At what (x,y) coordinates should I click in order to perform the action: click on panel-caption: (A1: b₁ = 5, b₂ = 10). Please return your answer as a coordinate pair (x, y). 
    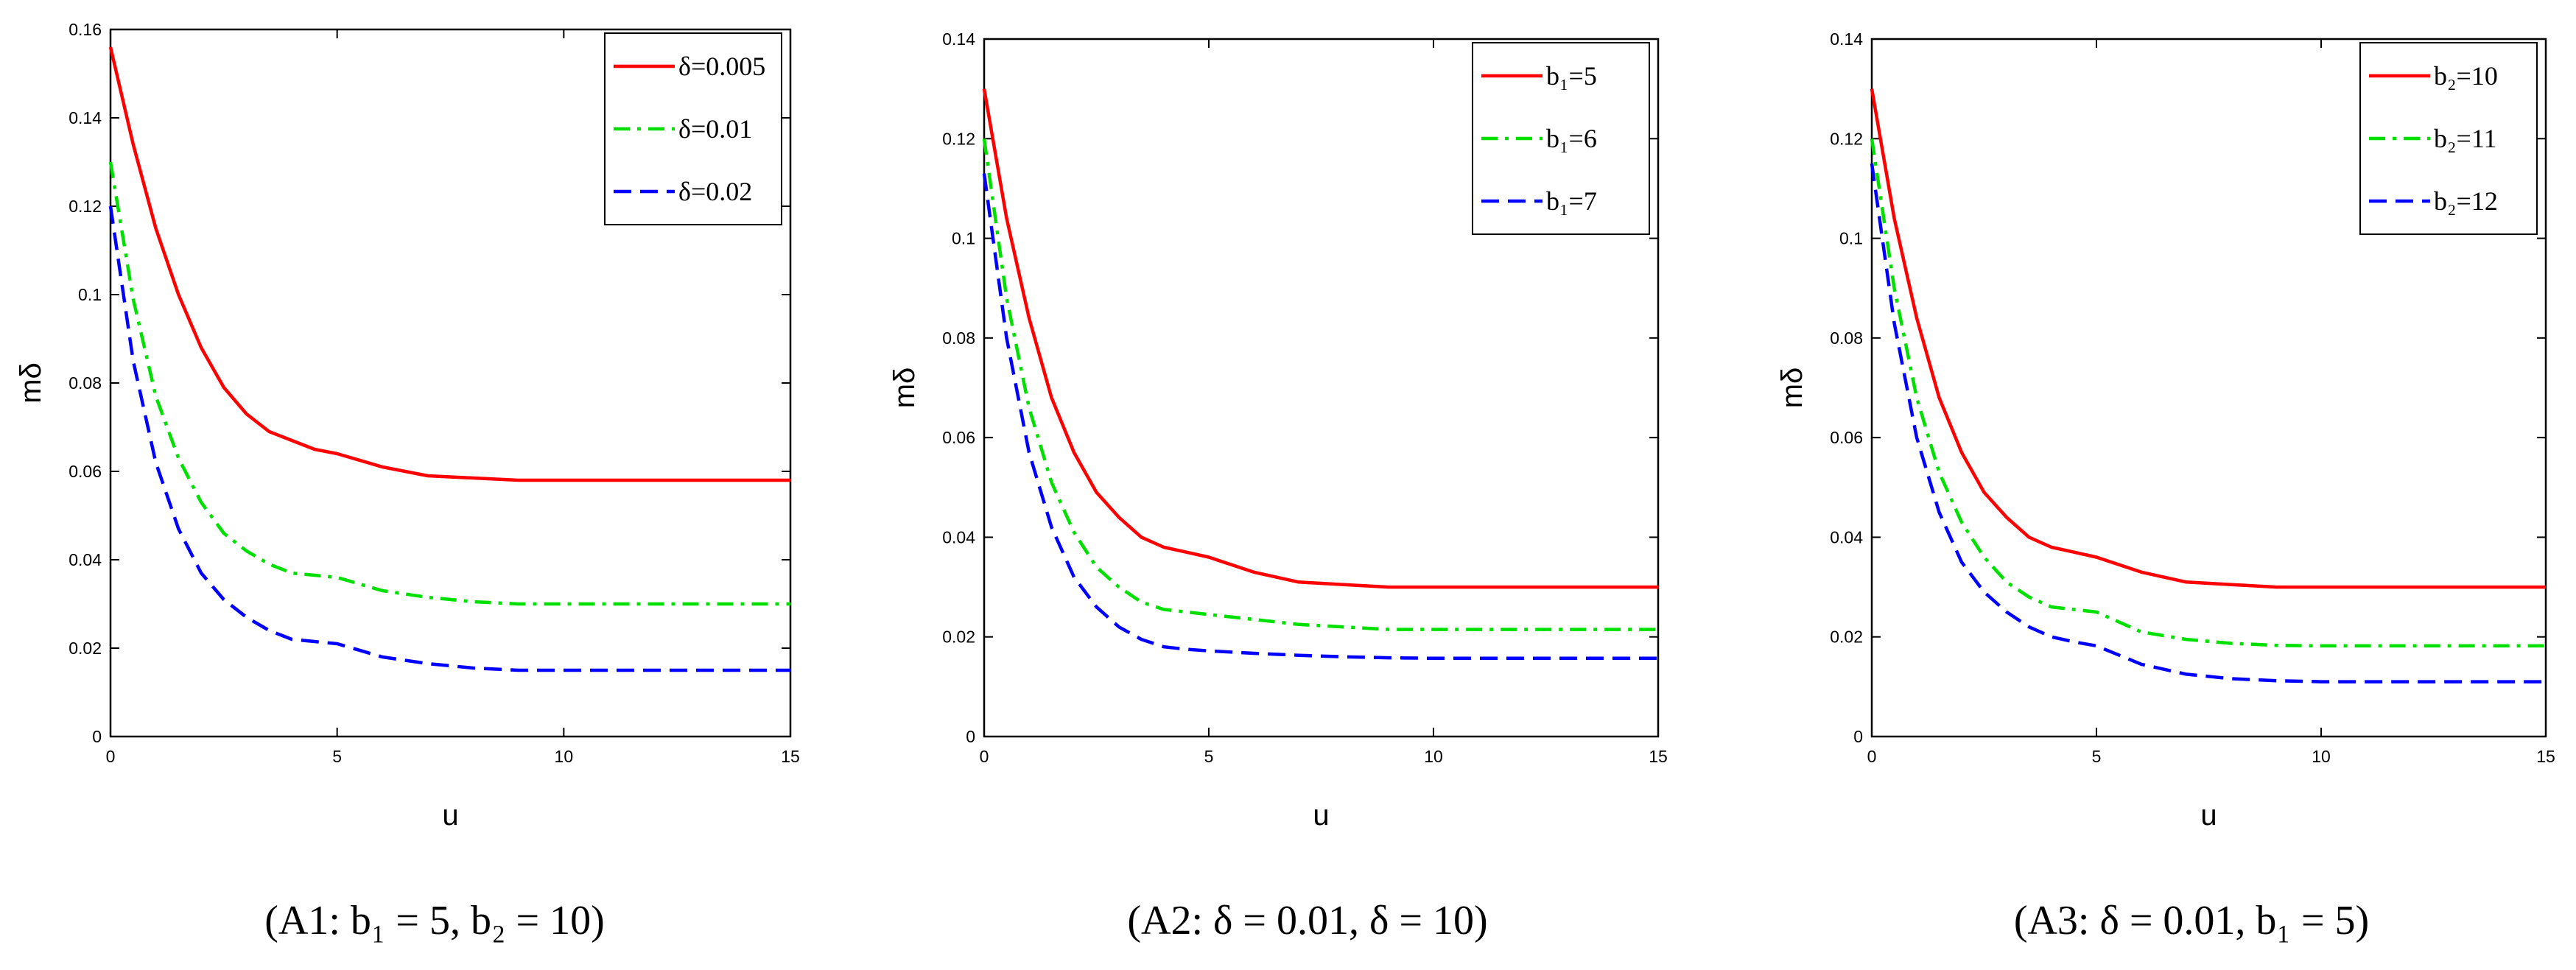
    Looking at the image, I should click on (434, 920).